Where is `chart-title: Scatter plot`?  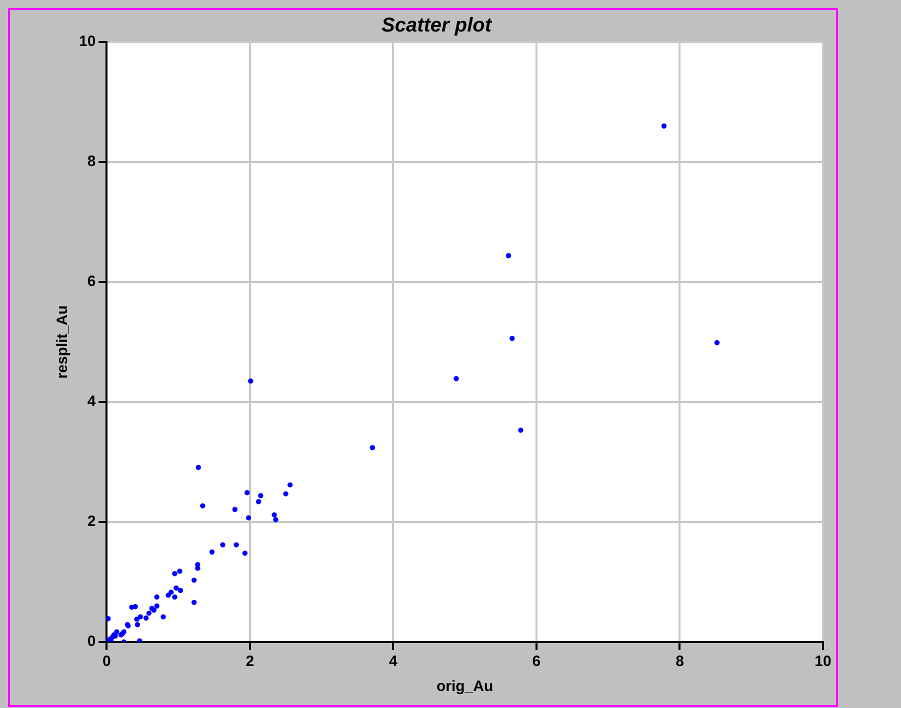
chart-title: Scatter plot is located at coordinates (437, 25).